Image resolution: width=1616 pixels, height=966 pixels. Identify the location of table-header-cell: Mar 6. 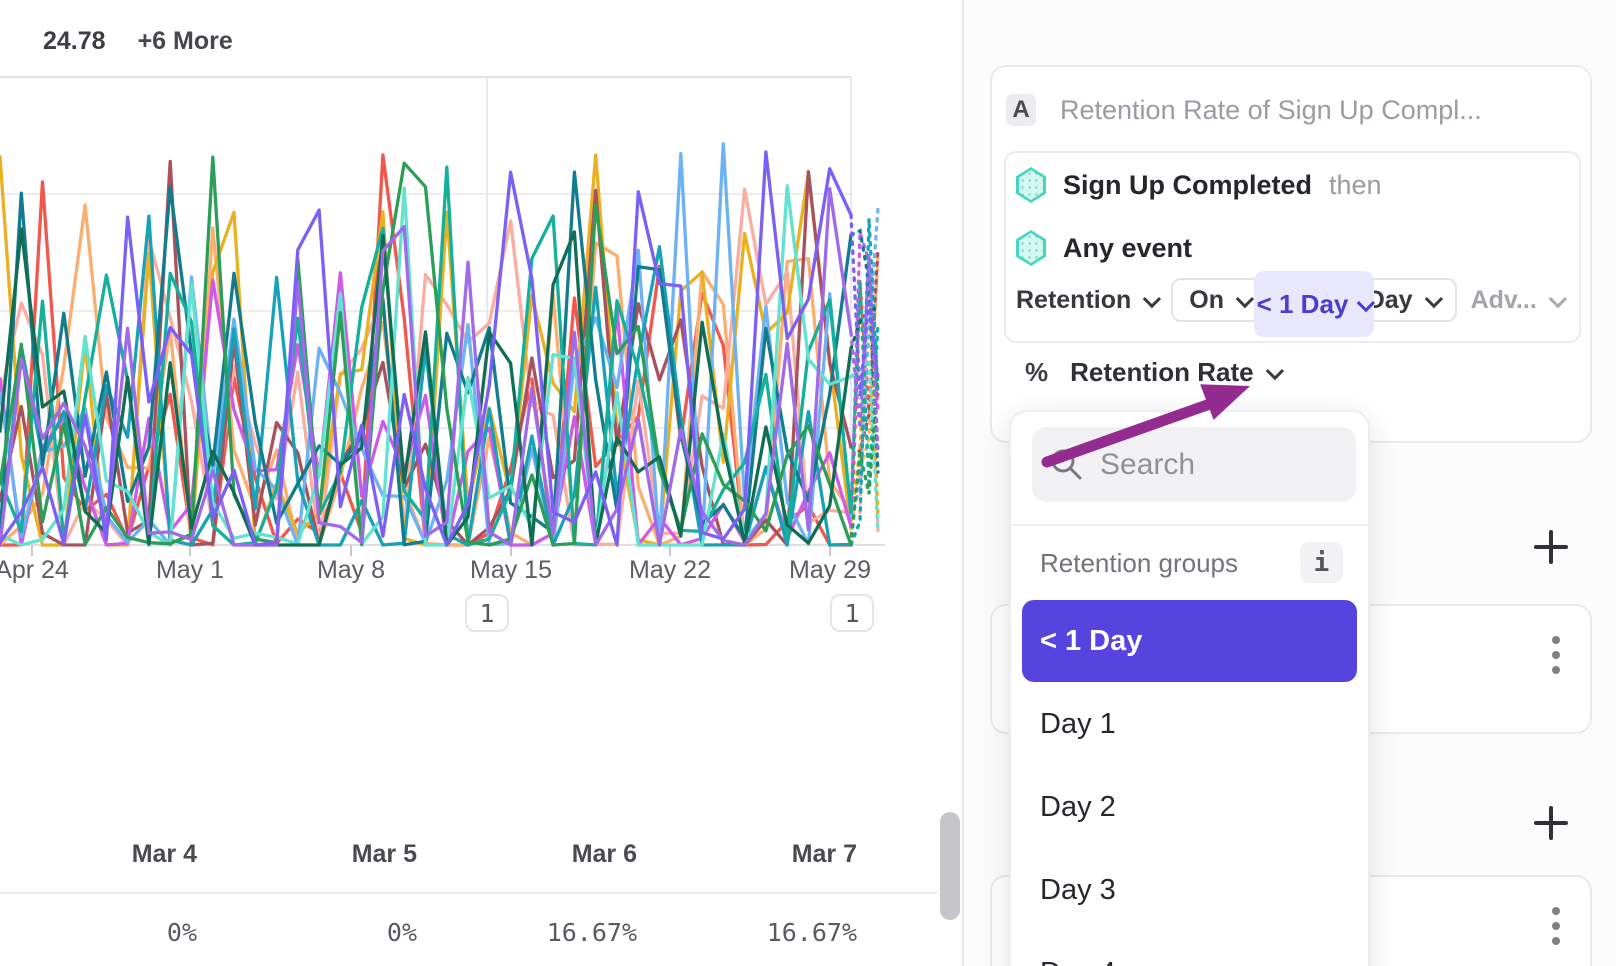
(604, 854).